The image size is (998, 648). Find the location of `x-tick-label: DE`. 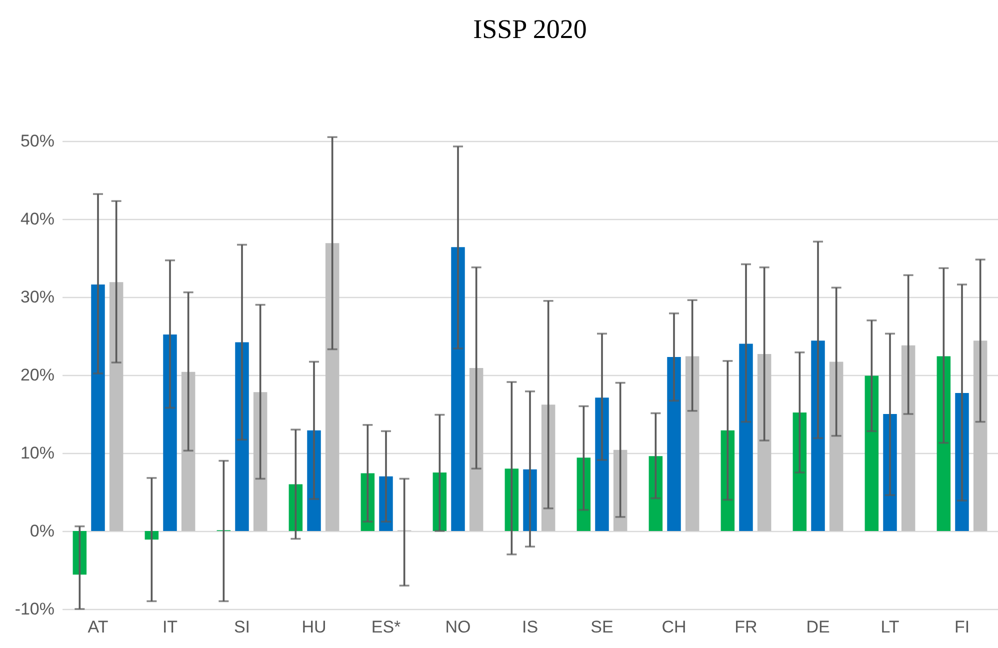

x-tick-label: DE is located at coordinates (818, 627).